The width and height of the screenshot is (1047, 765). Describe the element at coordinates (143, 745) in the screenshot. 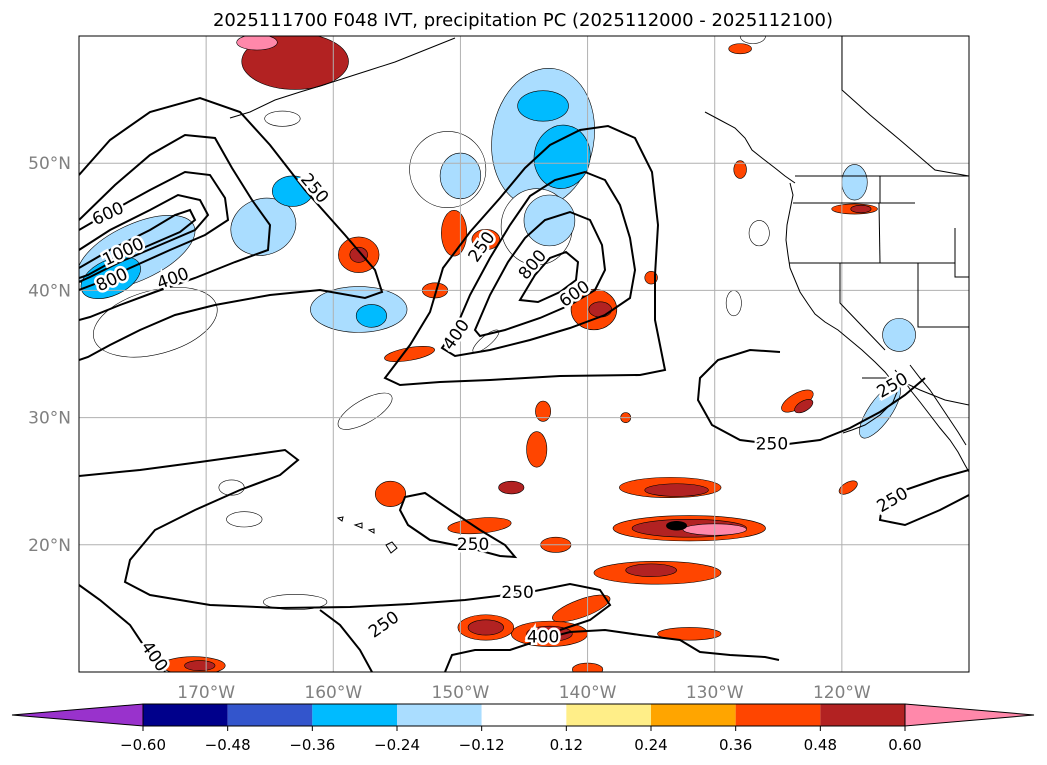

I see `colorbar-tick-label: −0.60` at that location.